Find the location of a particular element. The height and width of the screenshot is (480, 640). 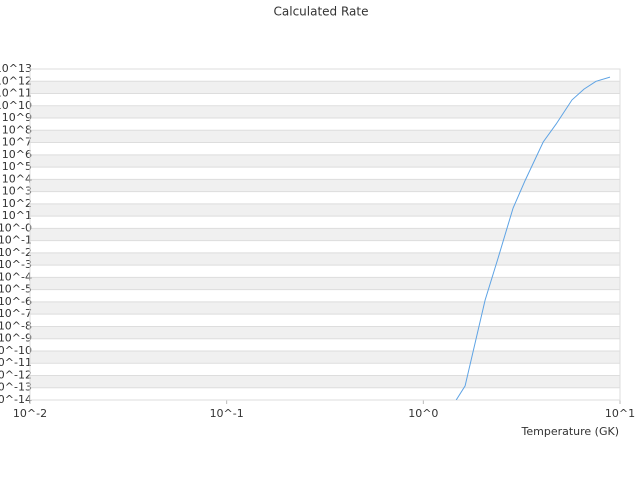

y-tick-label: 10^-2 is located at coordinates (16, 252).